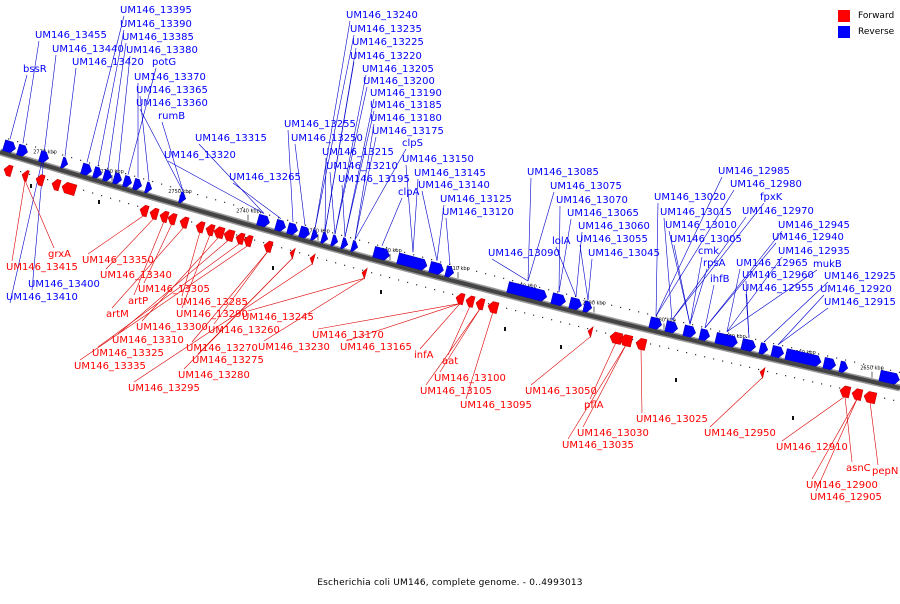 The height and width of the screenshot is (604, 900). Describe the element at coordinates (358, 152) in the screenshot. I see `reverse-gene-label: UM146_13215` at that location.